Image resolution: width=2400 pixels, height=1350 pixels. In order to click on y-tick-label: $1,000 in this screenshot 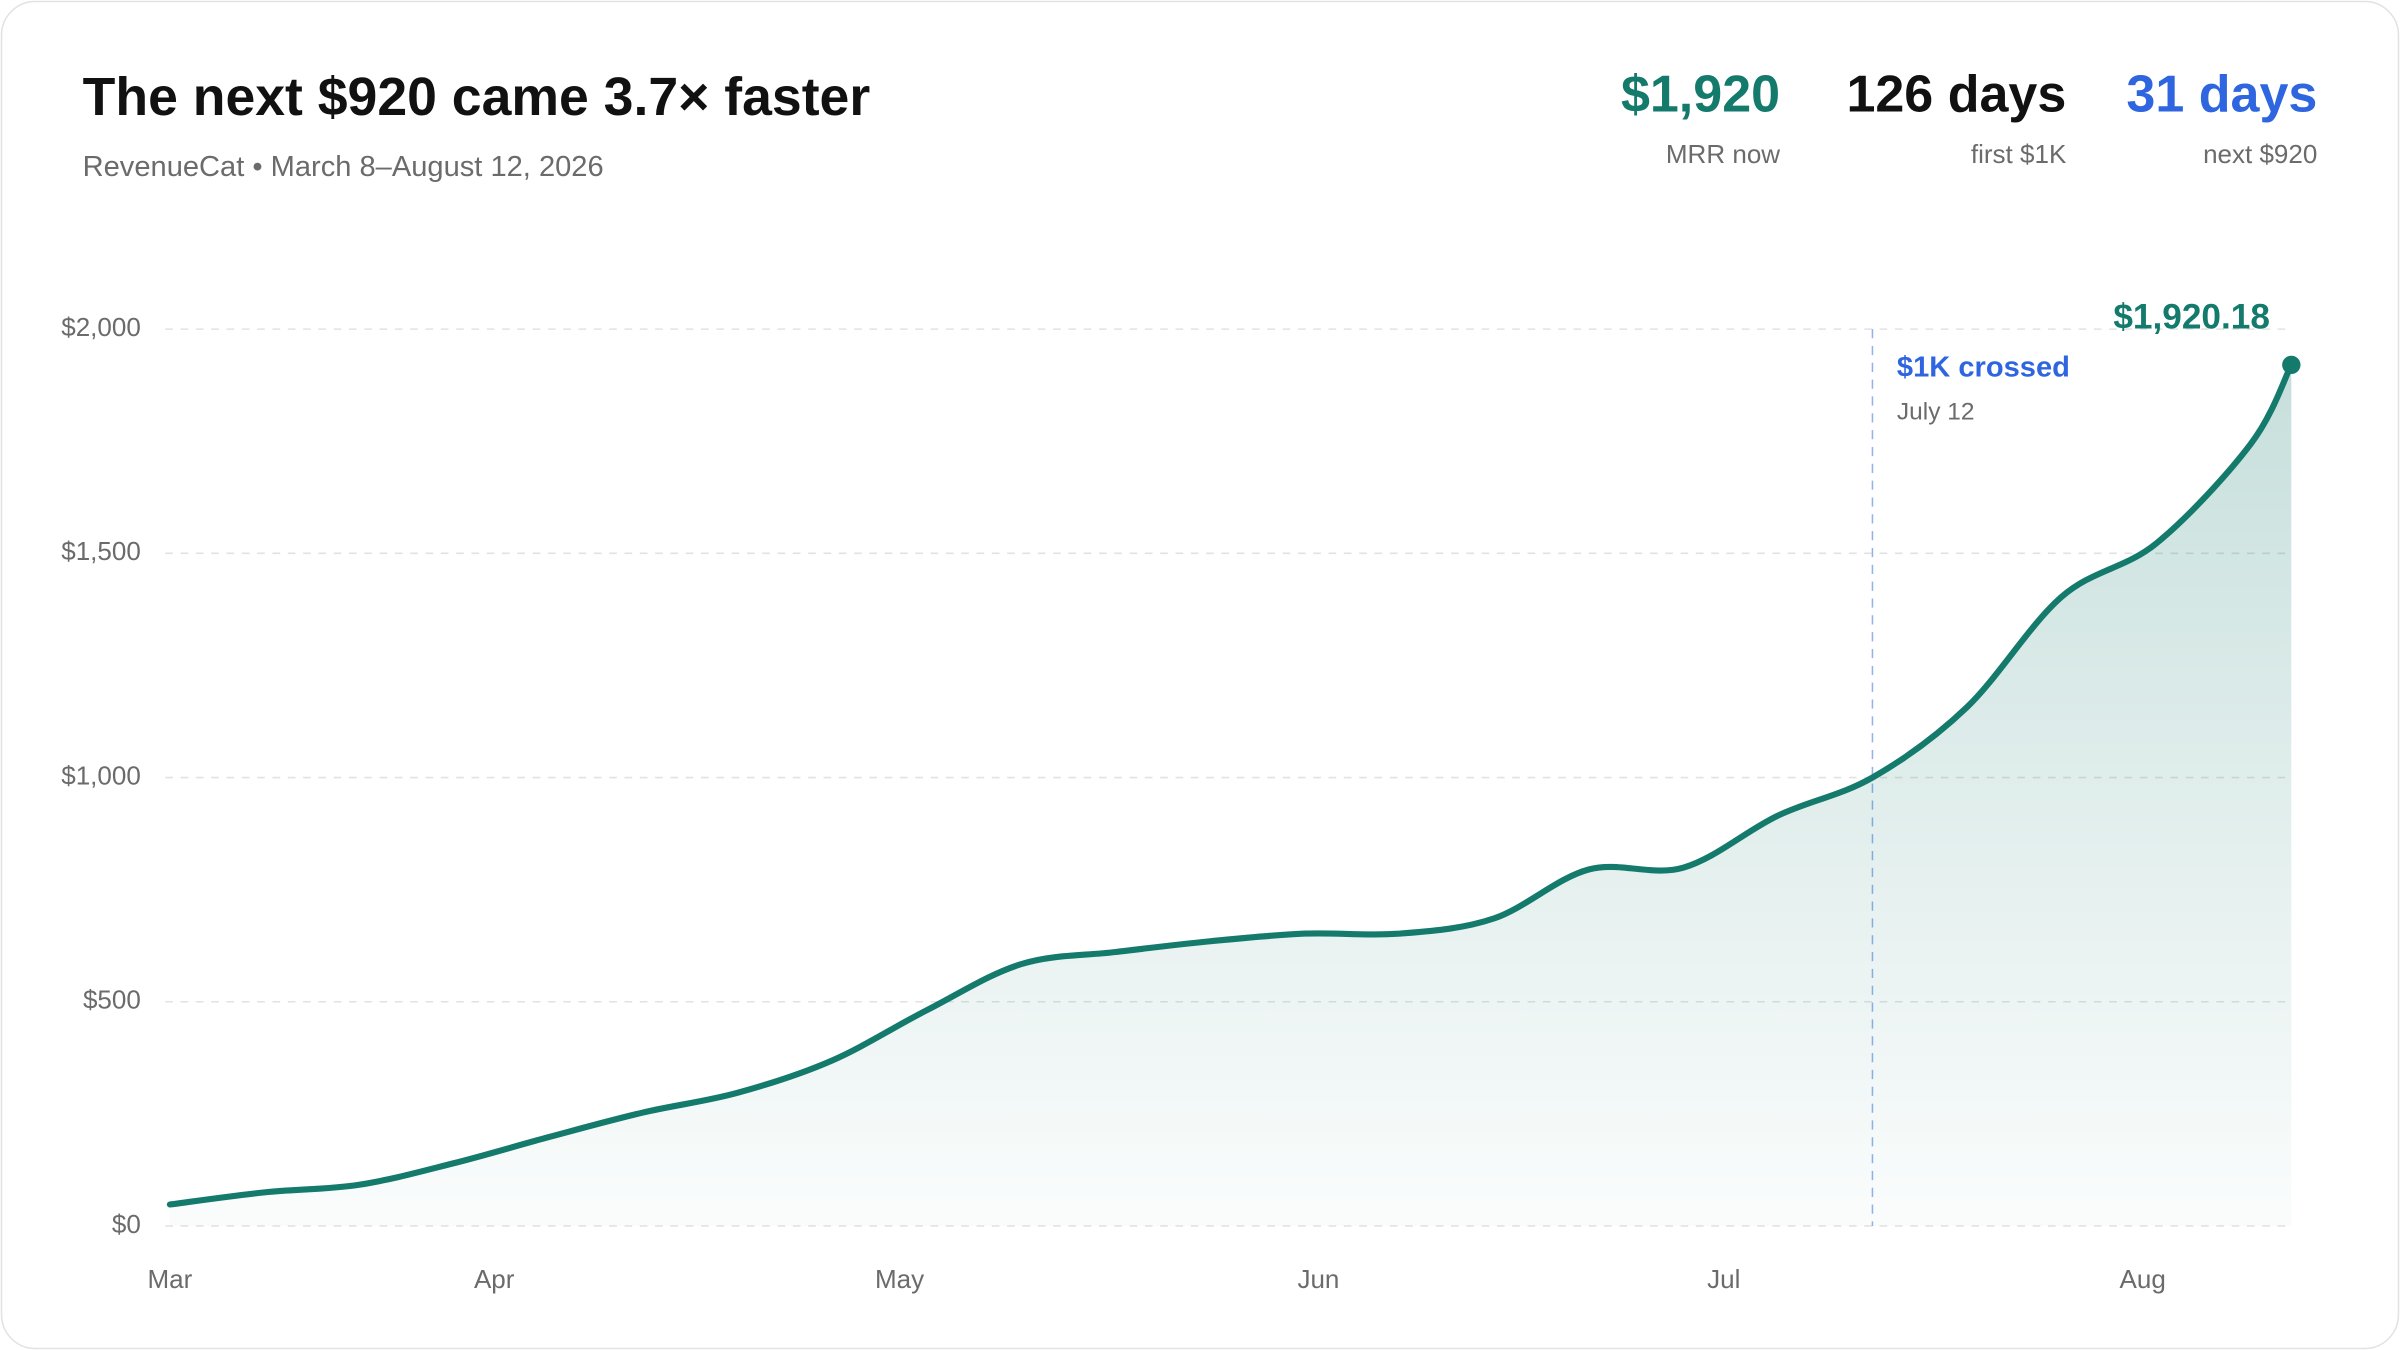, I will do `click(101, 775)`.